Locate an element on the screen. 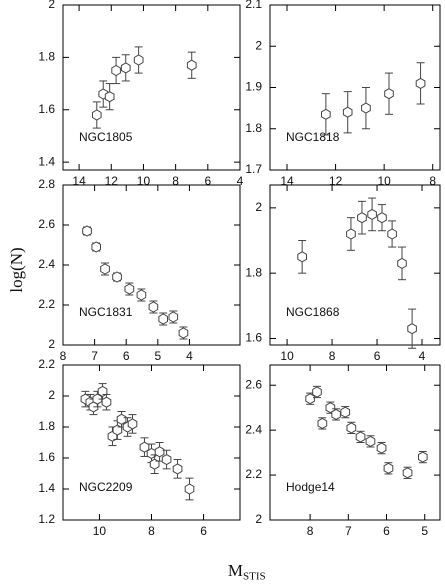 This screenshot has width=445, height=584. panel-label: NGC1868 is located at coordinates (313, 312).